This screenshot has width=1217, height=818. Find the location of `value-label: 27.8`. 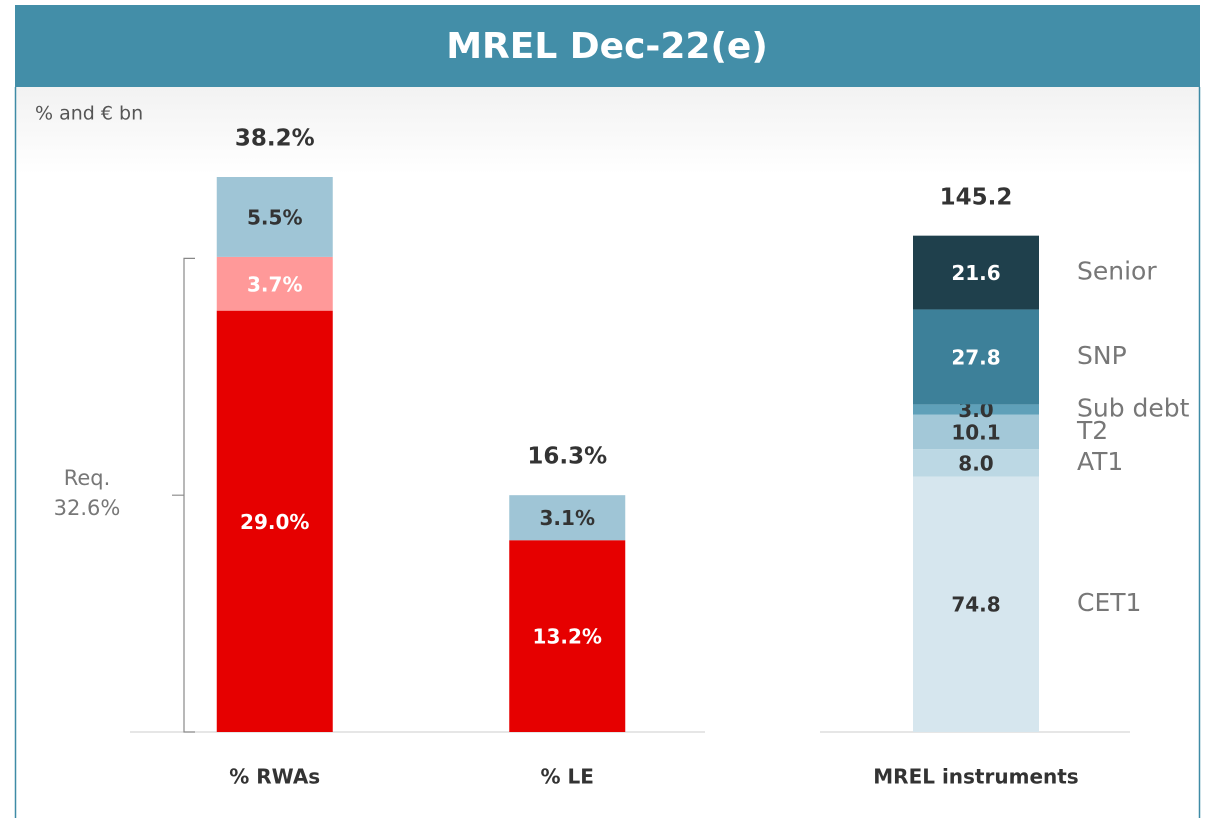

value-label: 27.8 is located at coordinates (975, 357).